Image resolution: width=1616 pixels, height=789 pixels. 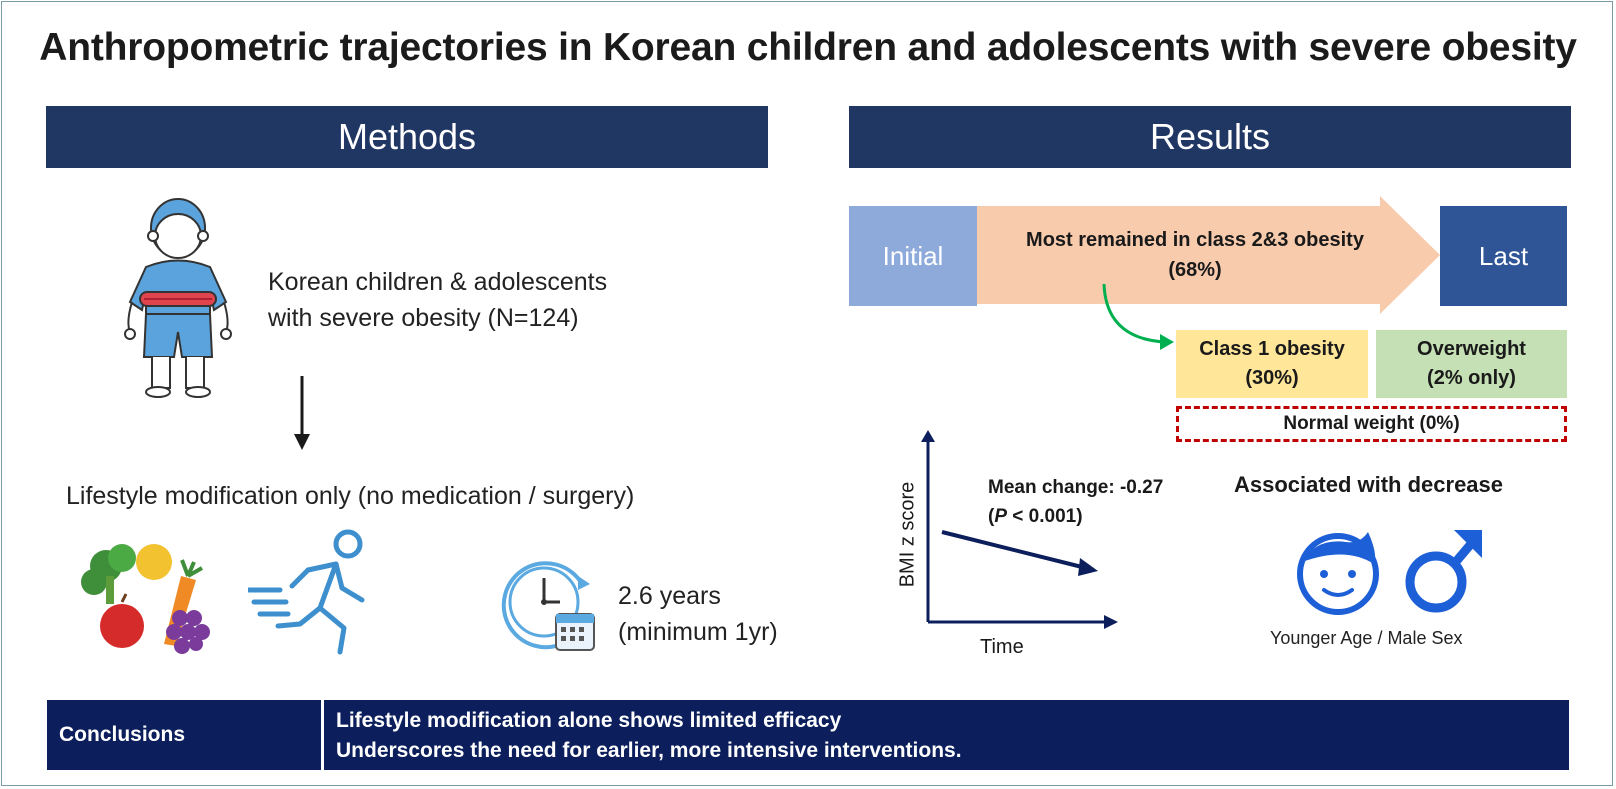 I want to click on conclusions-label: Conclusions, so click(x=185, y=735).